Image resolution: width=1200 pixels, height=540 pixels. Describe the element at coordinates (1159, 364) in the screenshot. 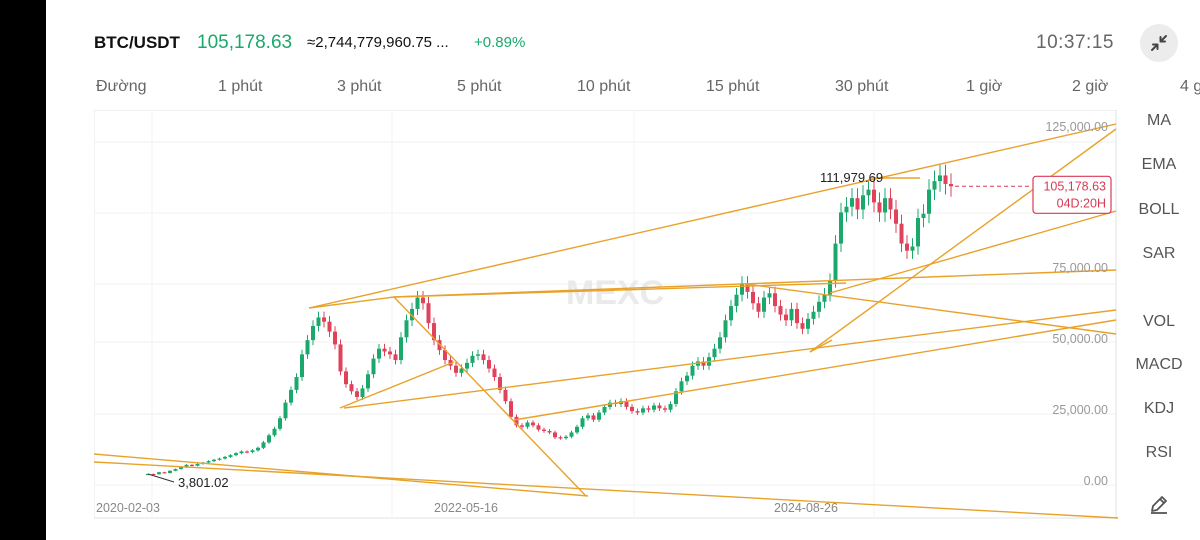

I see `indicator-macd: MACD` at that location.